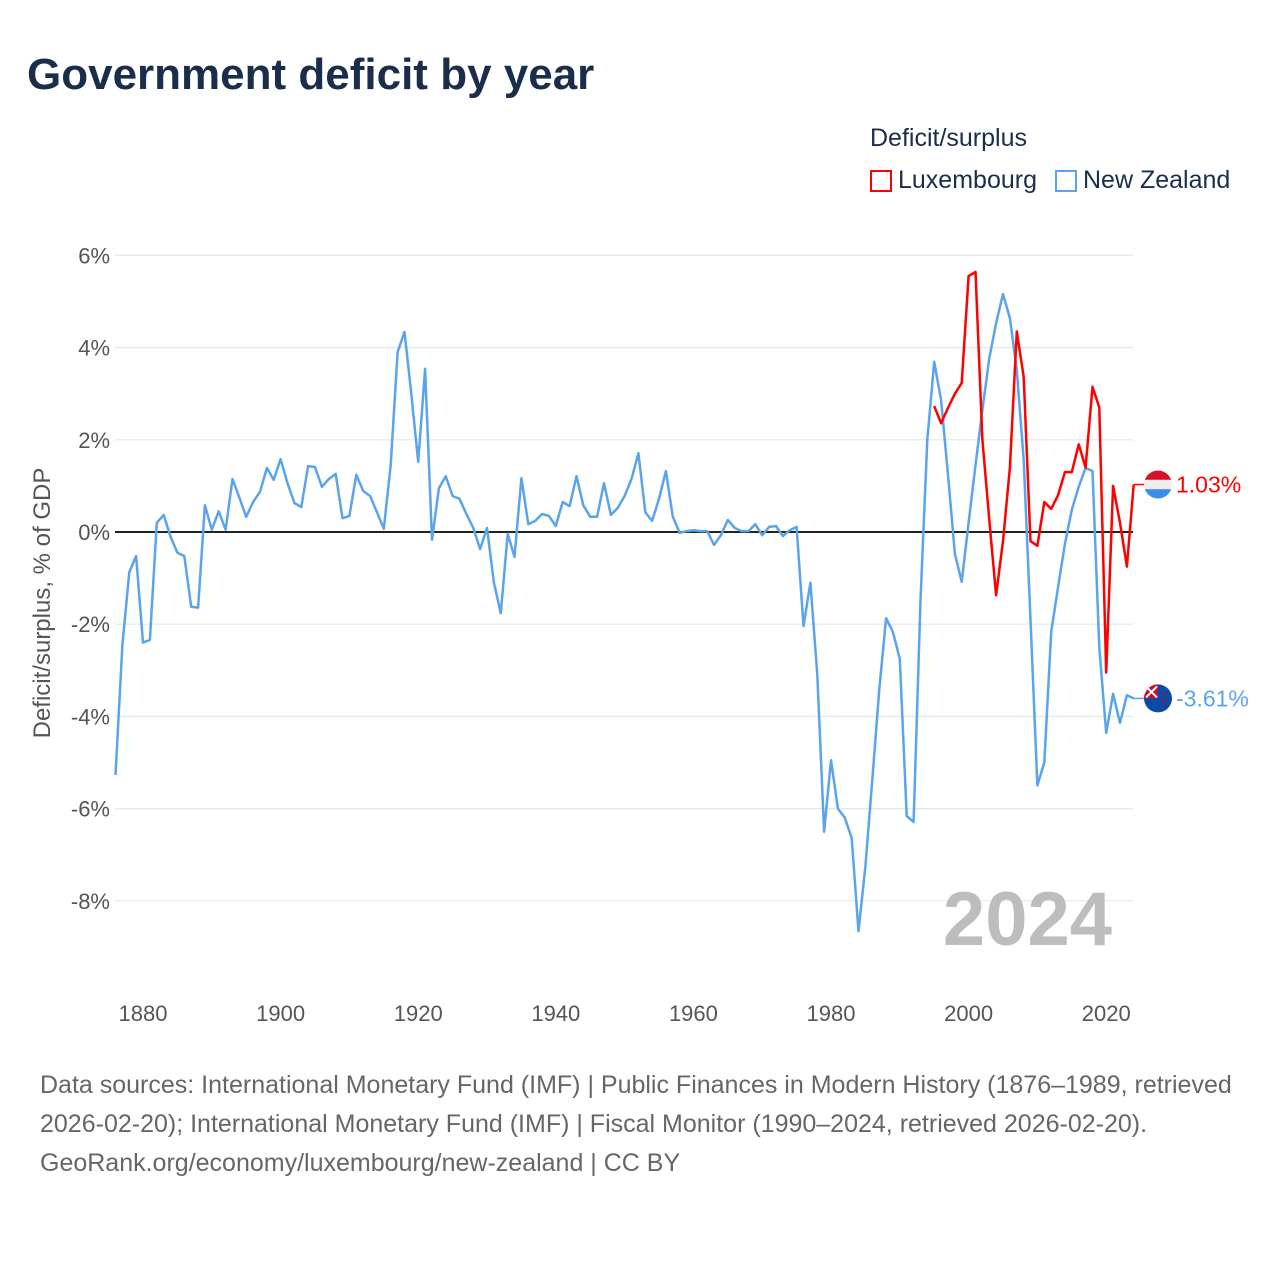 This screenshot has width=1280, height=1280. What do you see at coordinates (948, 138) in the screenshot?
I see `legend-title: Deficit/surplus` at bounding box center [948, 138].